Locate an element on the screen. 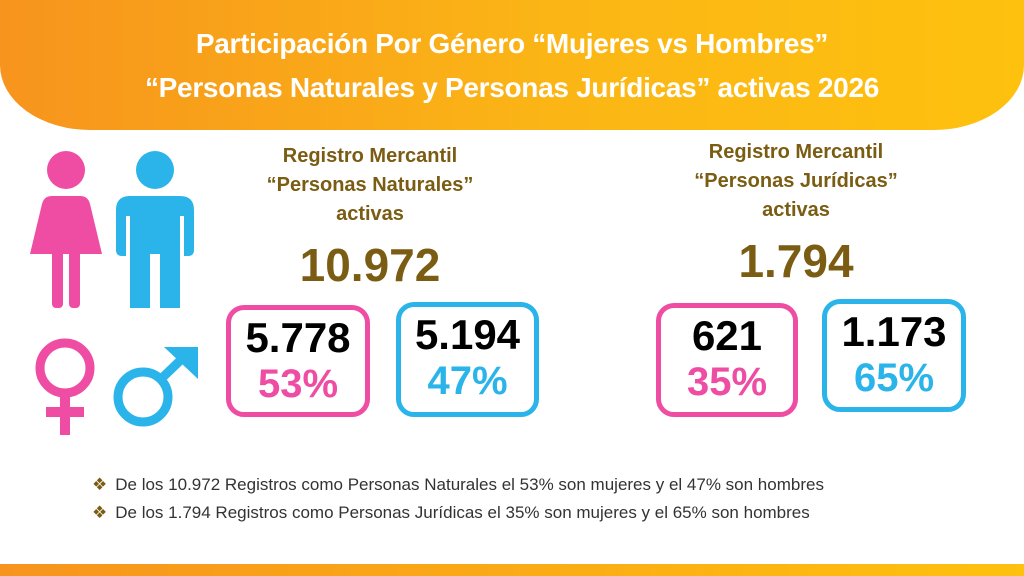 This screenshot has height=576, width=1024. naturales-men-count: 5.194 is located at coordinates (467, 334).